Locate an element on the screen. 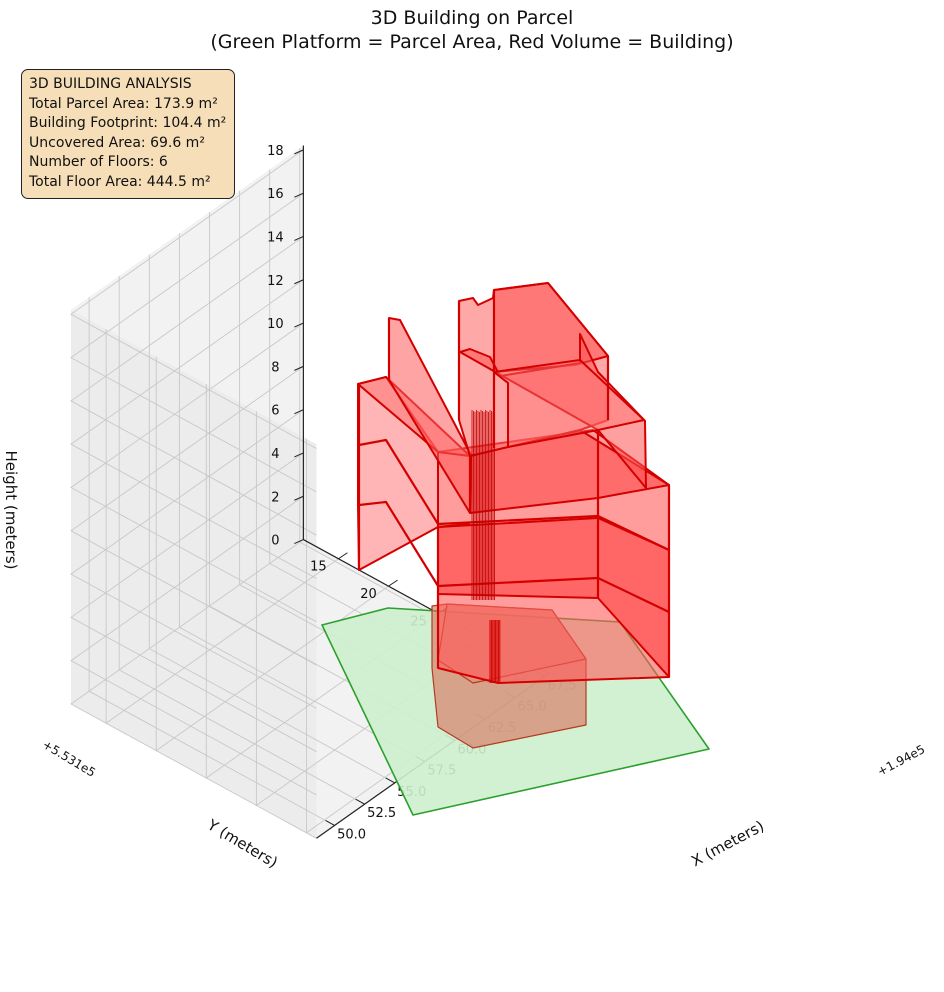 Image resolution: width=944 pixels, height=992 pixels. info-line-uncovered-area: Uncovered Area: 69.6 m² is located at coordinates (117, 142).